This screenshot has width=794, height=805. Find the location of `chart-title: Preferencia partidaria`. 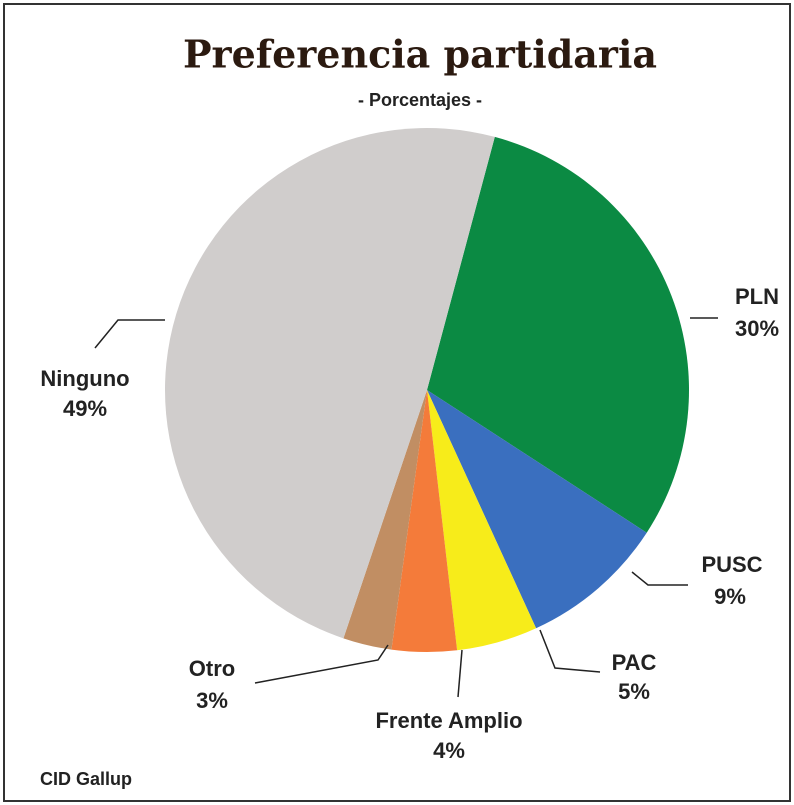

chart-title: Preferencia partidaria is located at coordinates (420, 54).